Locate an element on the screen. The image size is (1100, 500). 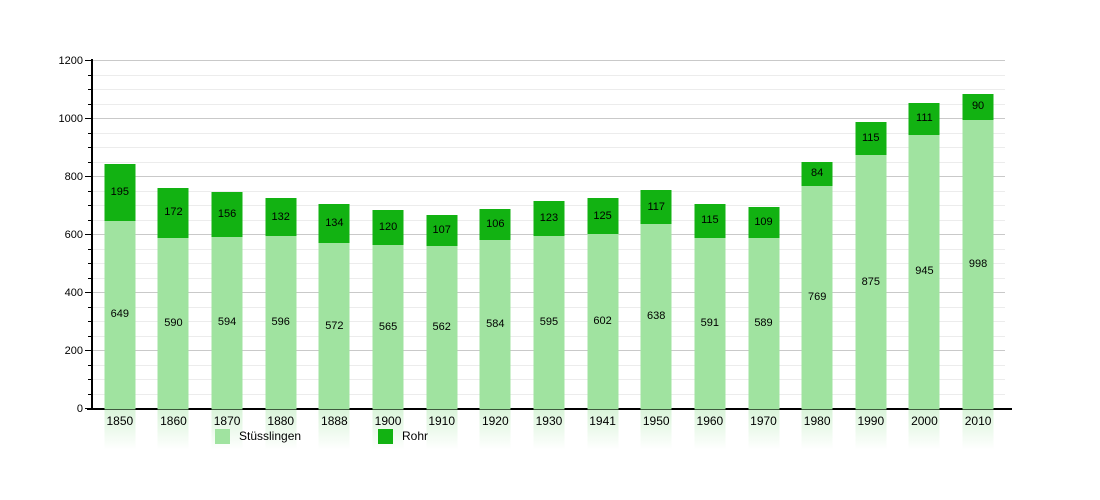
x-axis-label-1910: 1910 is located at coordinates (442, 421).